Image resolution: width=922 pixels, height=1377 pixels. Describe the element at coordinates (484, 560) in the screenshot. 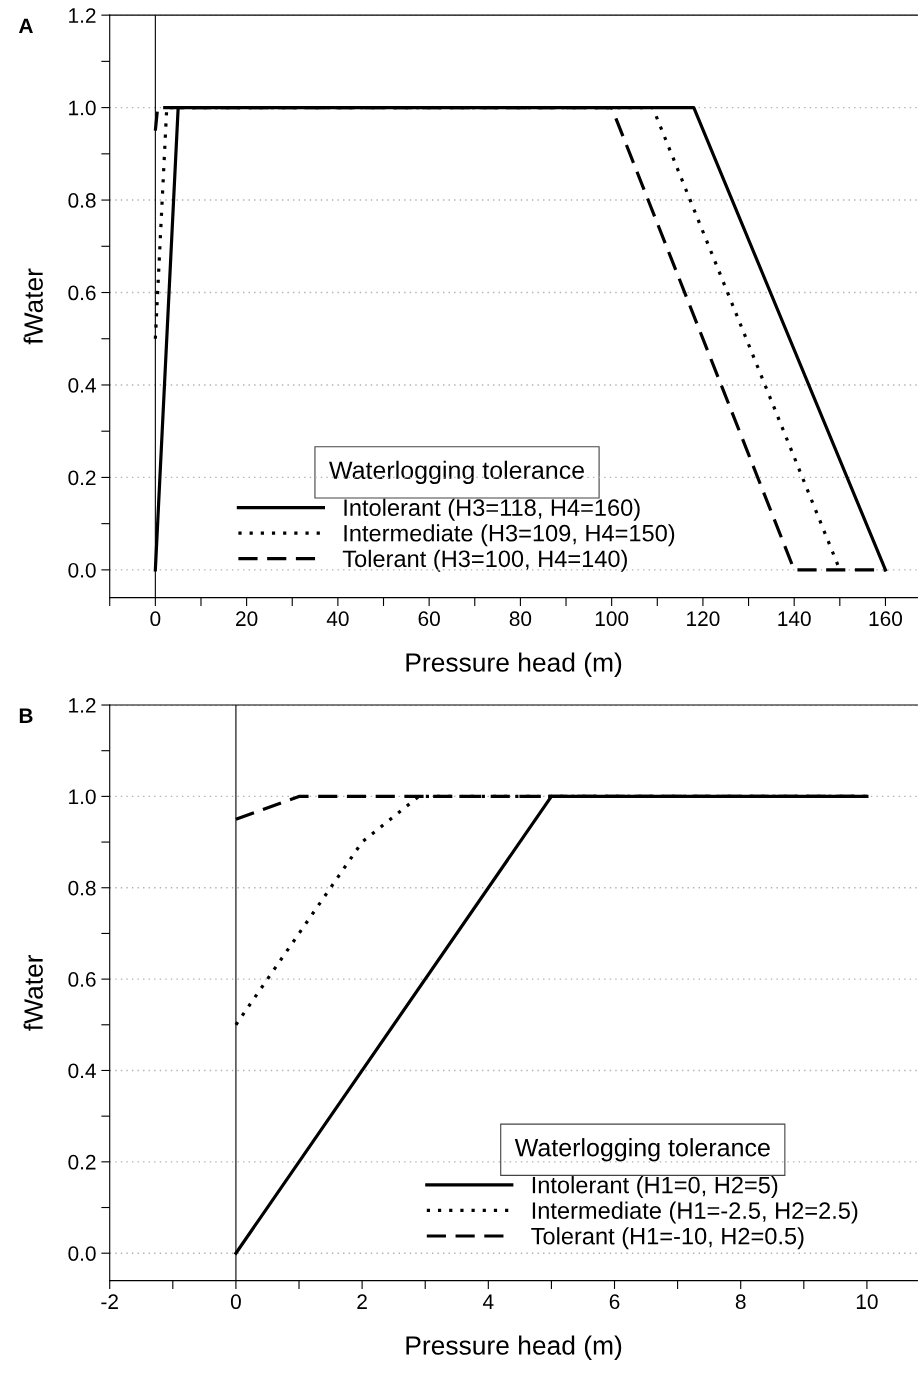

I see `legend-label: Tolerant (H3=100, H4=140)` at that location.